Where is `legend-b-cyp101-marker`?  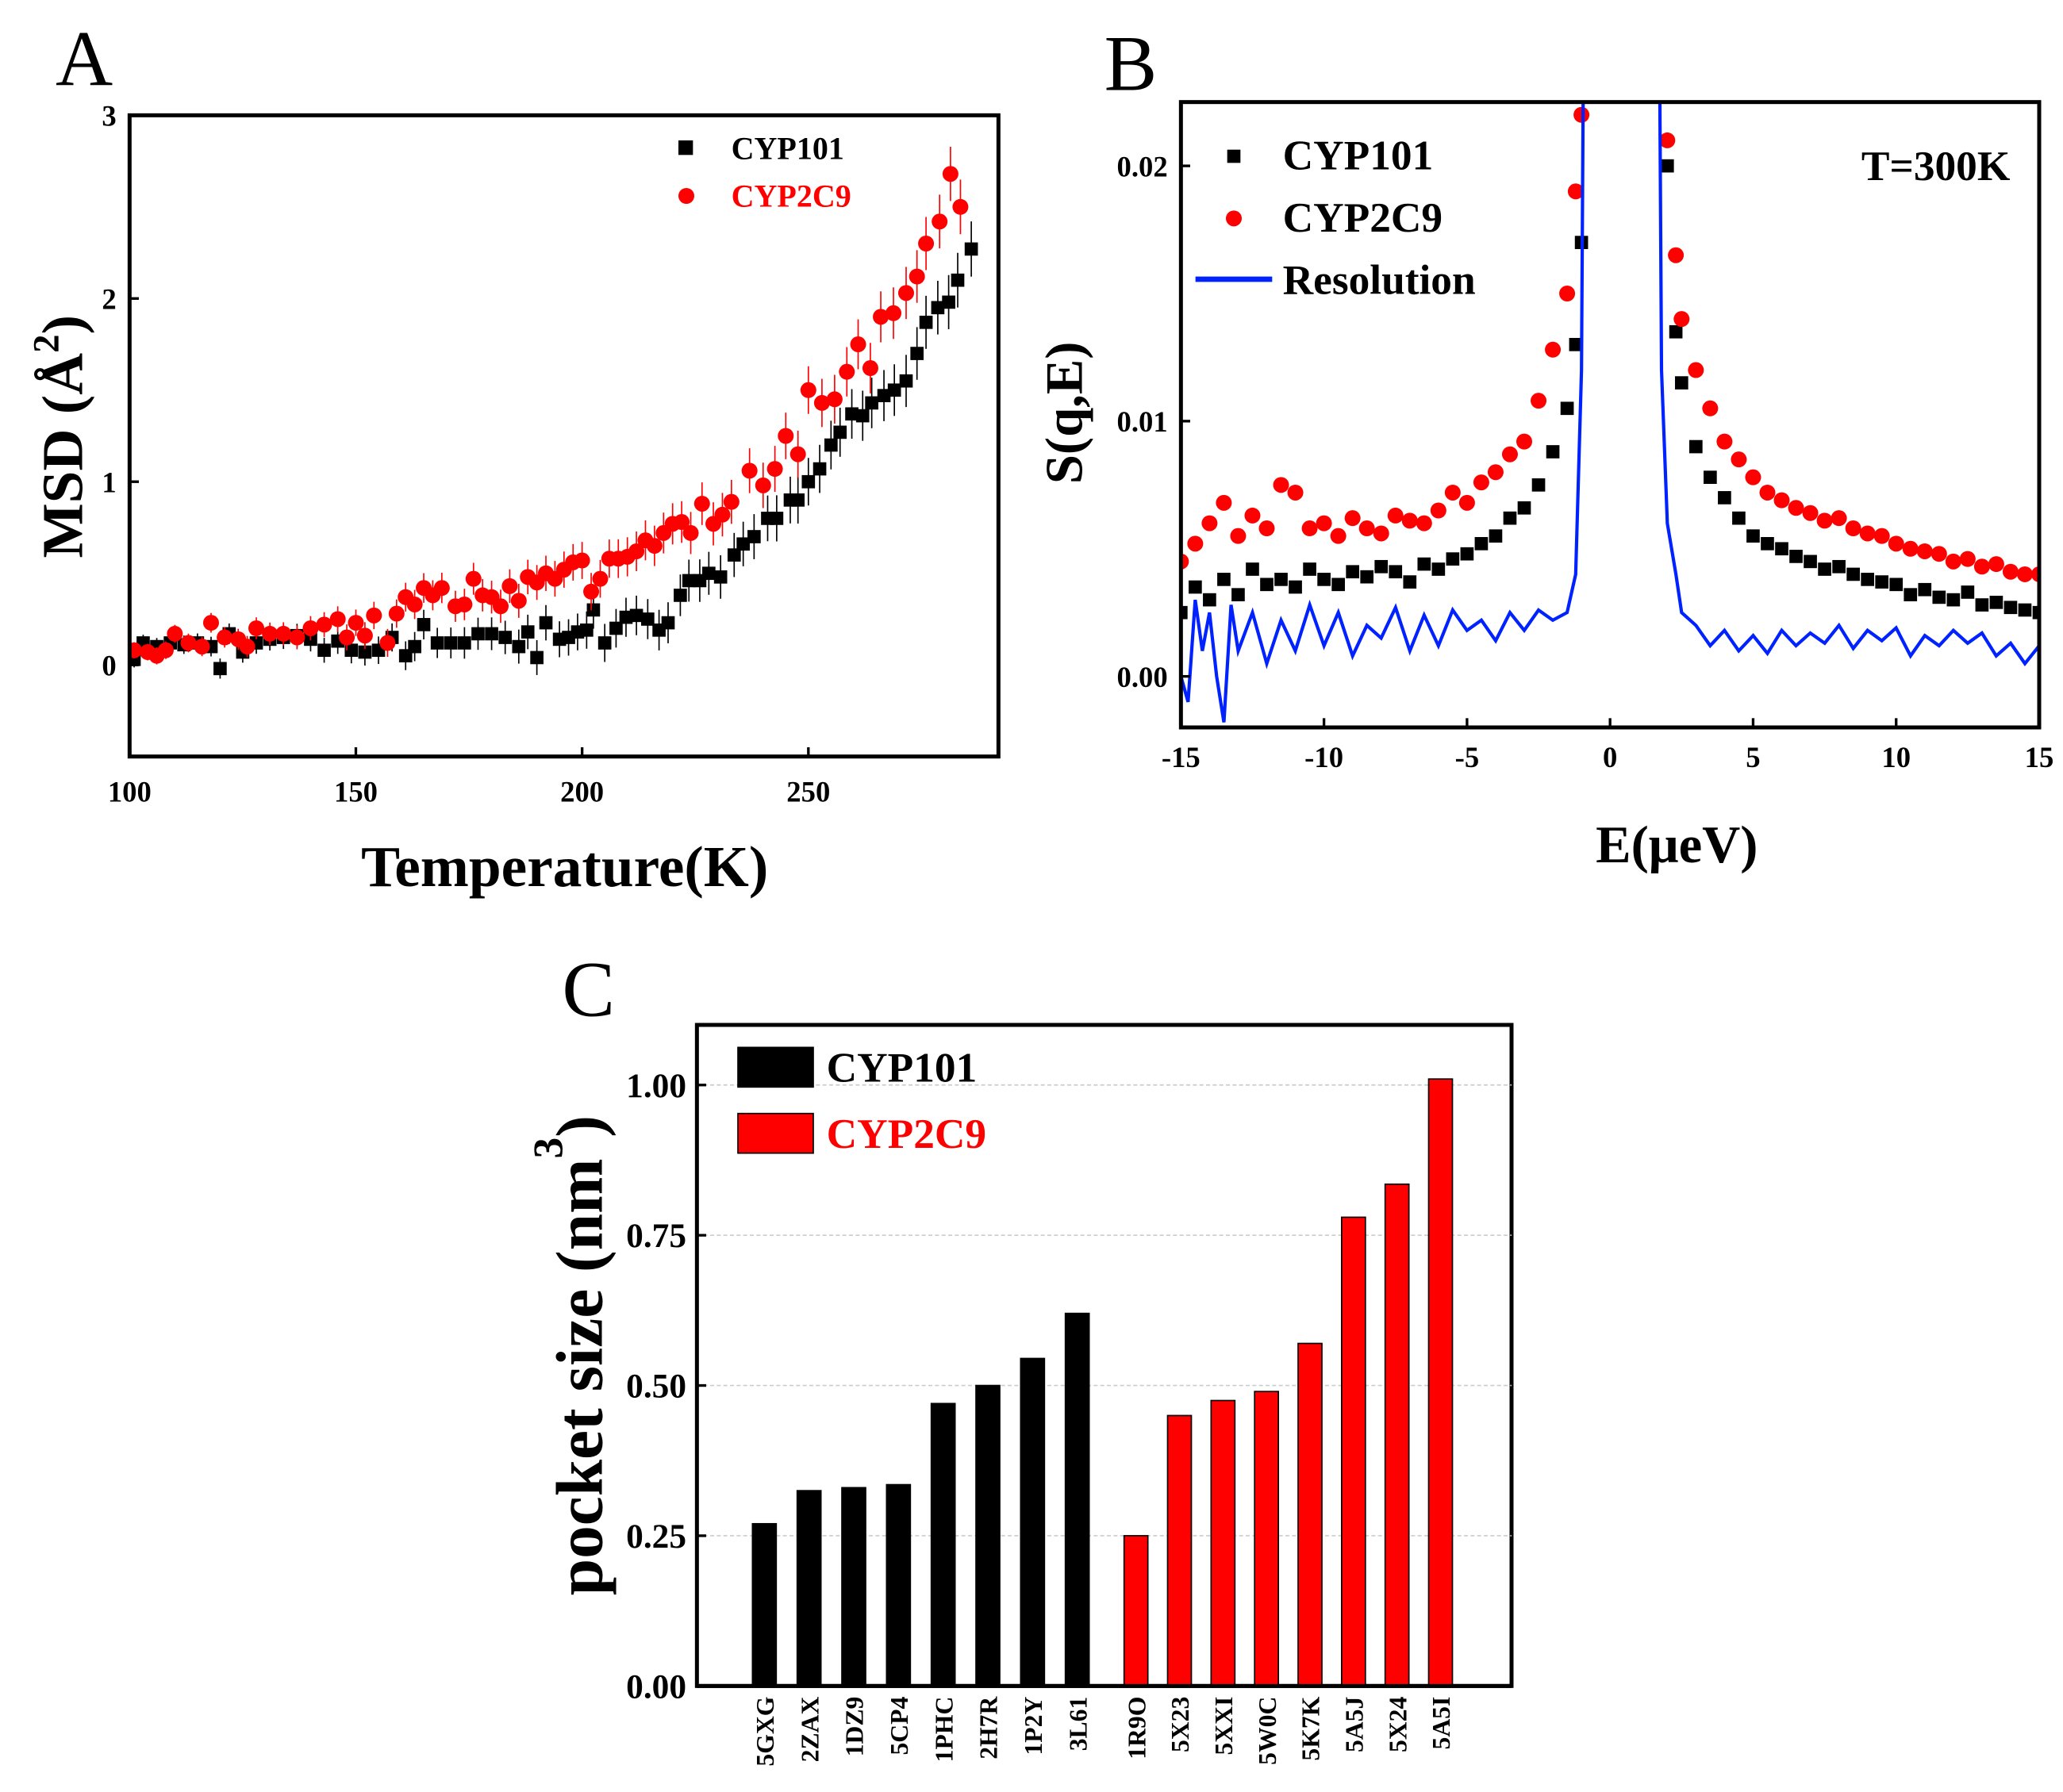 legend-b-cyp101-marker is located at coordinates (1234, 156).